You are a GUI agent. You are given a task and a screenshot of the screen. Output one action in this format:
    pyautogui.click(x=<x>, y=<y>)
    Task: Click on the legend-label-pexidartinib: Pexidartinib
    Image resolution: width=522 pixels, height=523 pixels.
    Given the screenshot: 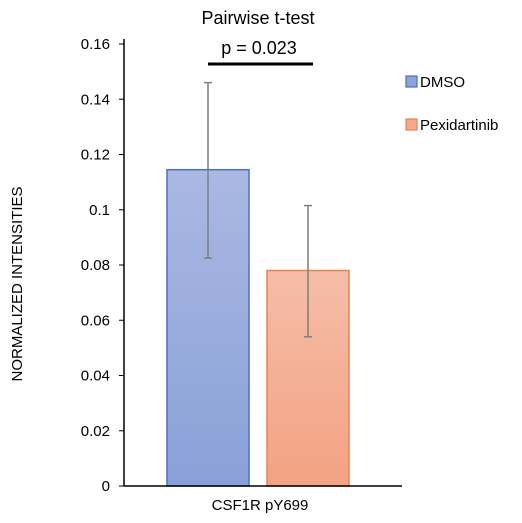 What is the action you would take?
    pyautogui.click(x=459, y=125)
    